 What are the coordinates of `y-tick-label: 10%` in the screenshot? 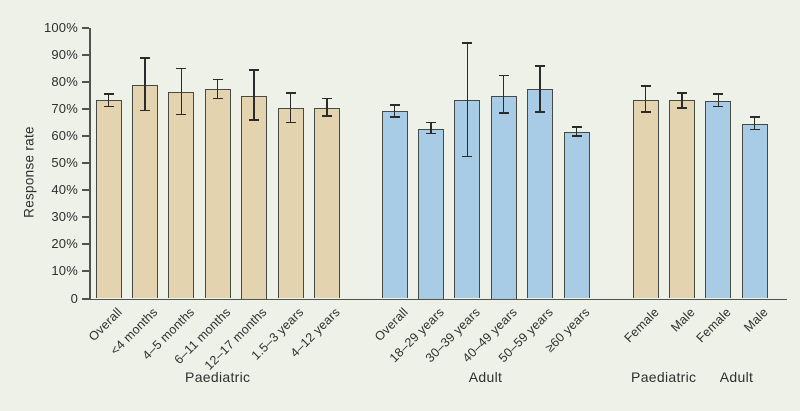 It's located at (64, 271).